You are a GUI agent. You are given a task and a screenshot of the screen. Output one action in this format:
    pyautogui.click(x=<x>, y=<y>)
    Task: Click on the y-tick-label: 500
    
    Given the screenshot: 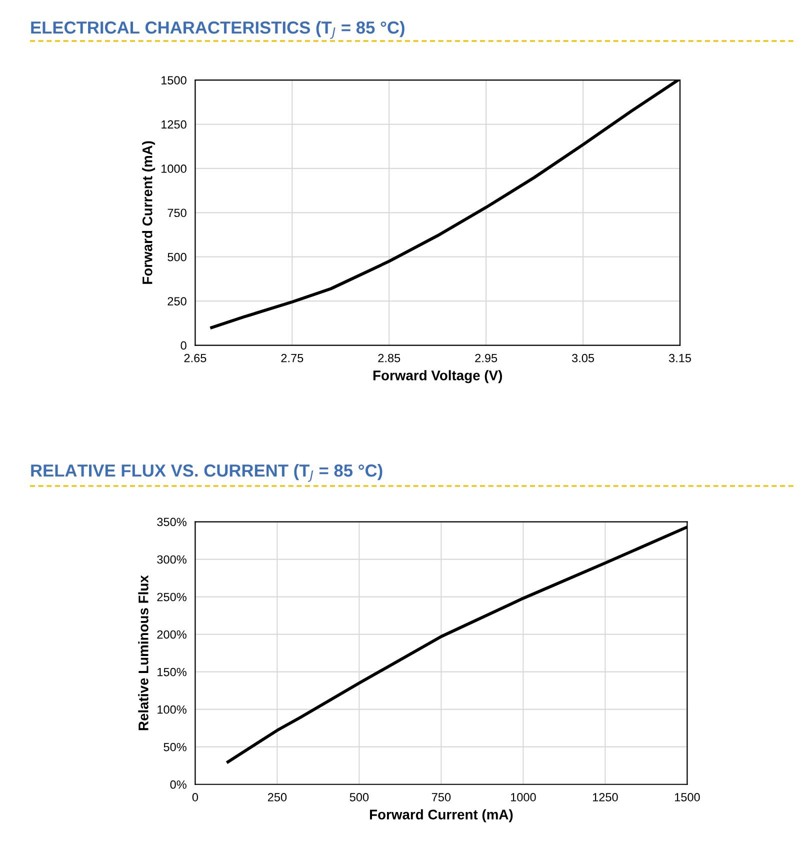 What is the action you would take?
    pyautogui.click(x=177, y=257)
    